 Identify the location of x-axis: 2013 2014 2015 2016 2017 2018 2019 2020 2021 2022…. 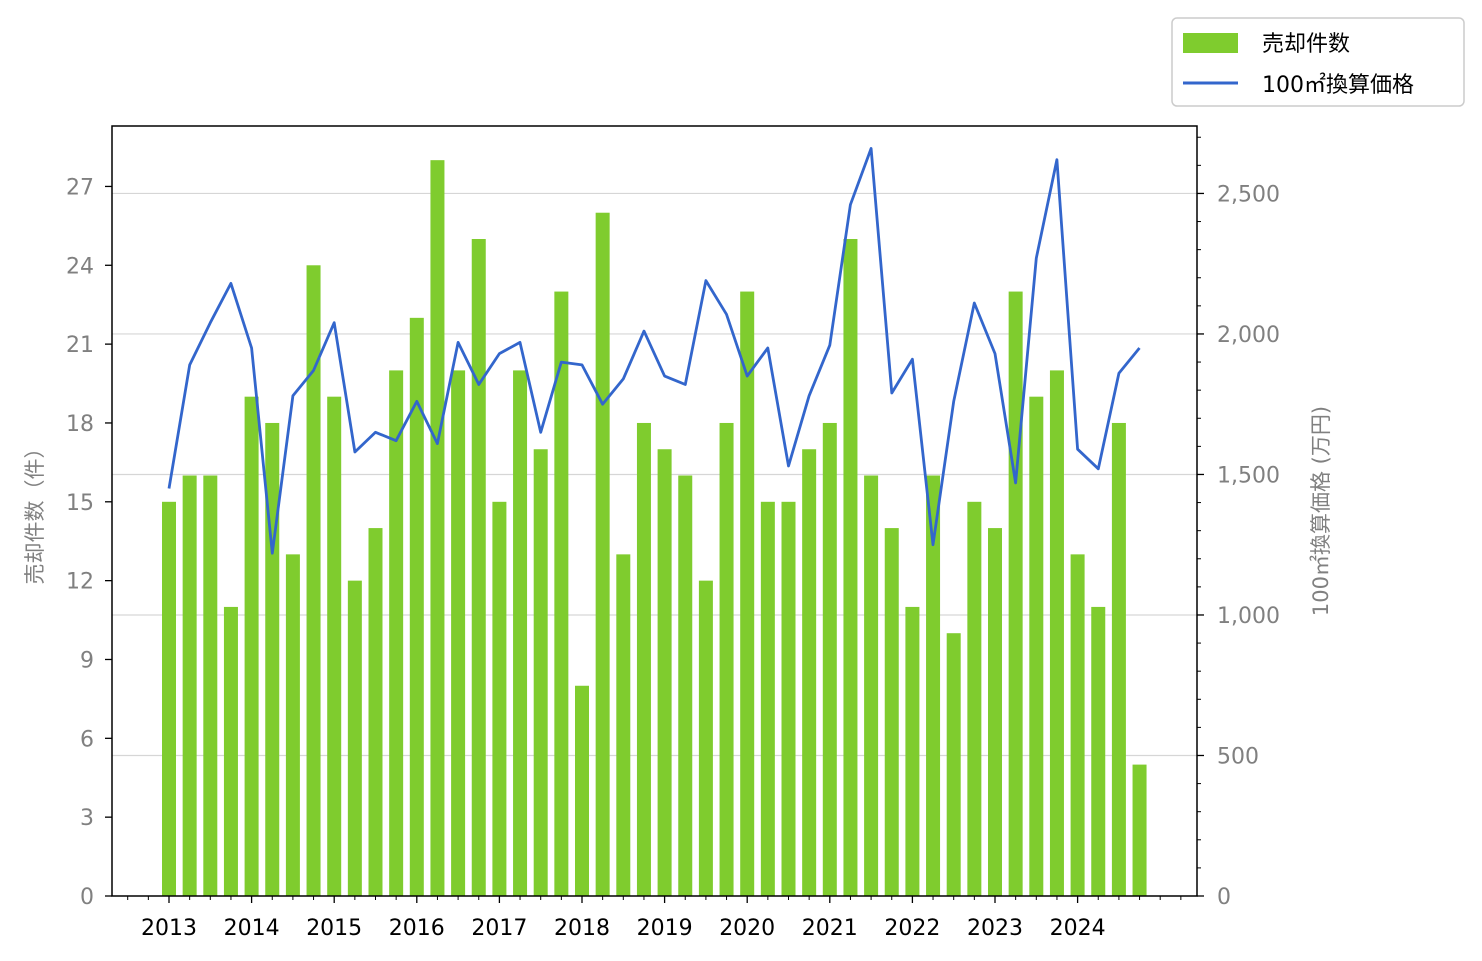
(654, 918).